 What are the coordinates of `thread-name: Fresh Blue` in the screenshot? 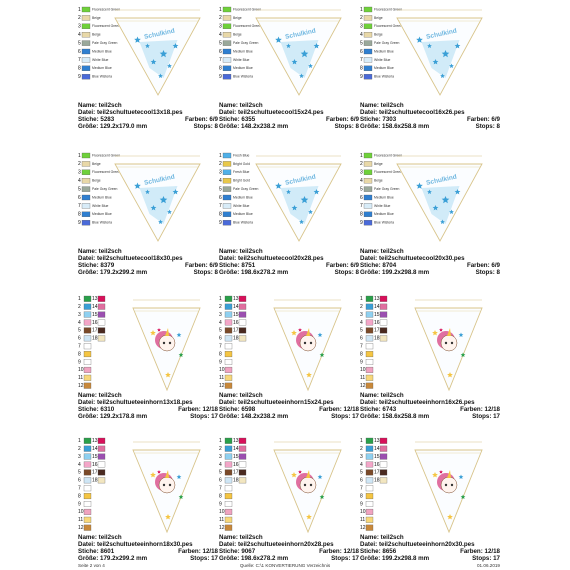 It's located at (241, 155).